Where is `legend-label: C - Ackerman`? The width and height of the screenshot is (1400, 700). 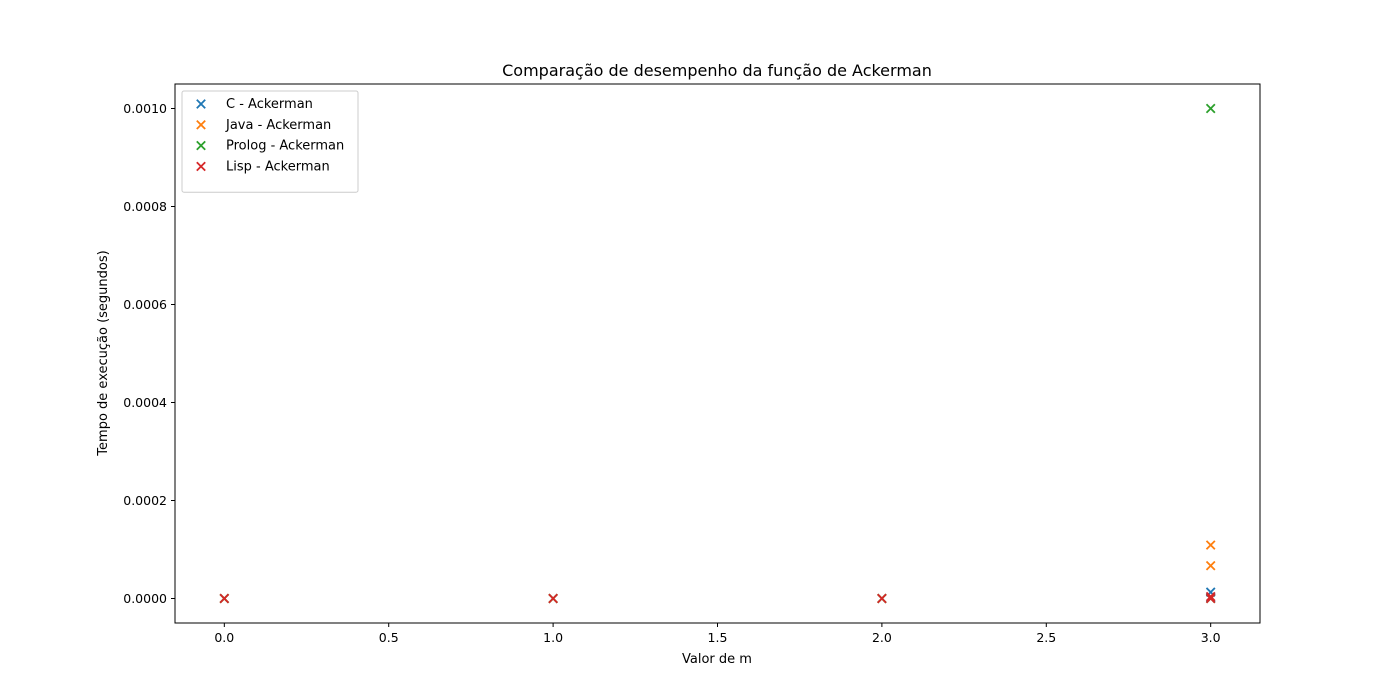
legend-label: C - Ackerman is located at coordinates (269, 104).